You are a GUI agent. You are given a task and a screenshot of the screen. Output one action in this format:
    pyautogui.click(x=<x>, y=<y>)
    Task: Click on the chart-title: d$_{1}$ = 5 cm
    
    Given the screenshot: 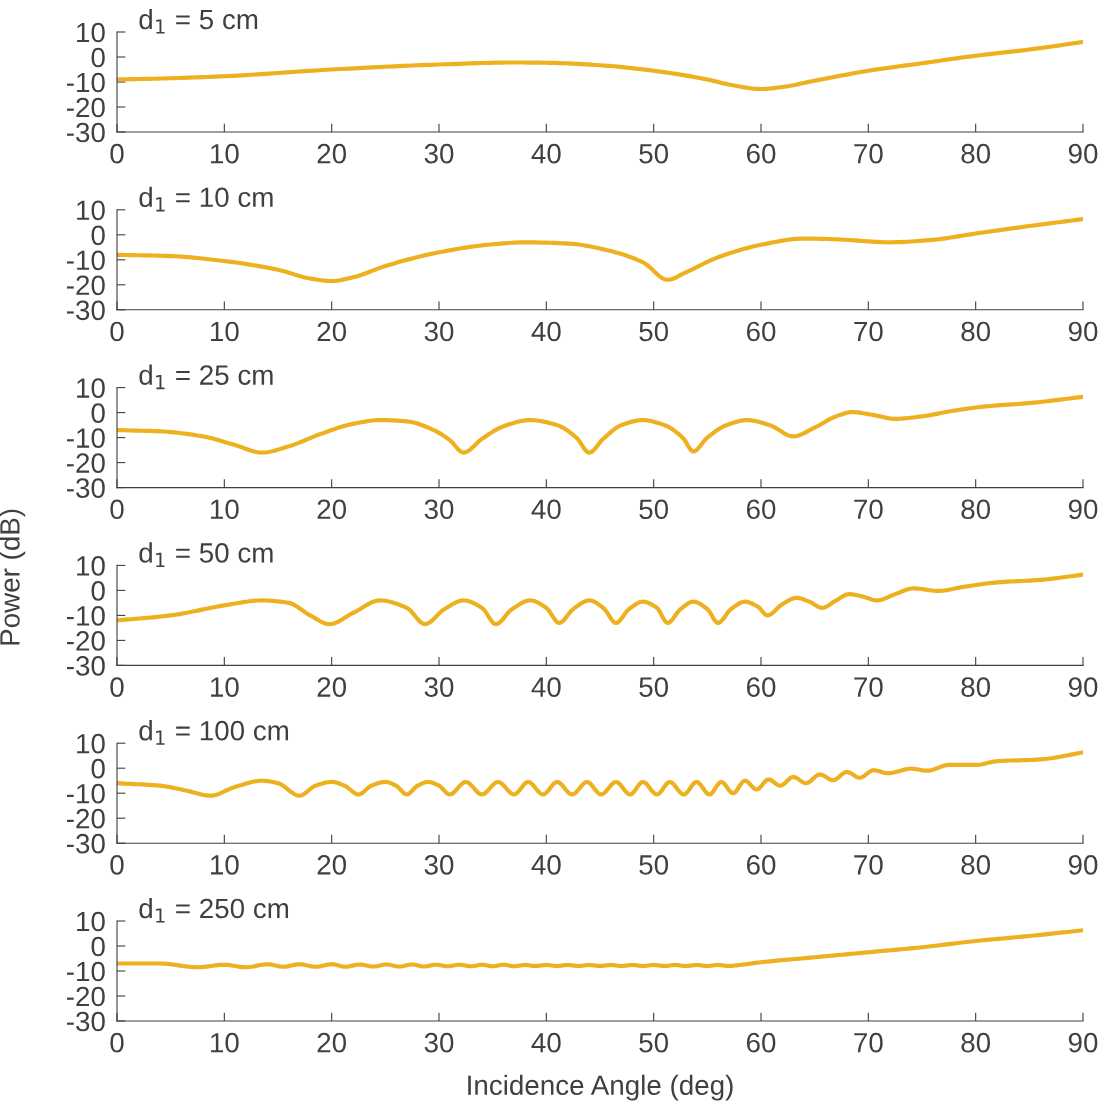 What is the action you would take?
    pyautogui.click(x=198, y=21)
    